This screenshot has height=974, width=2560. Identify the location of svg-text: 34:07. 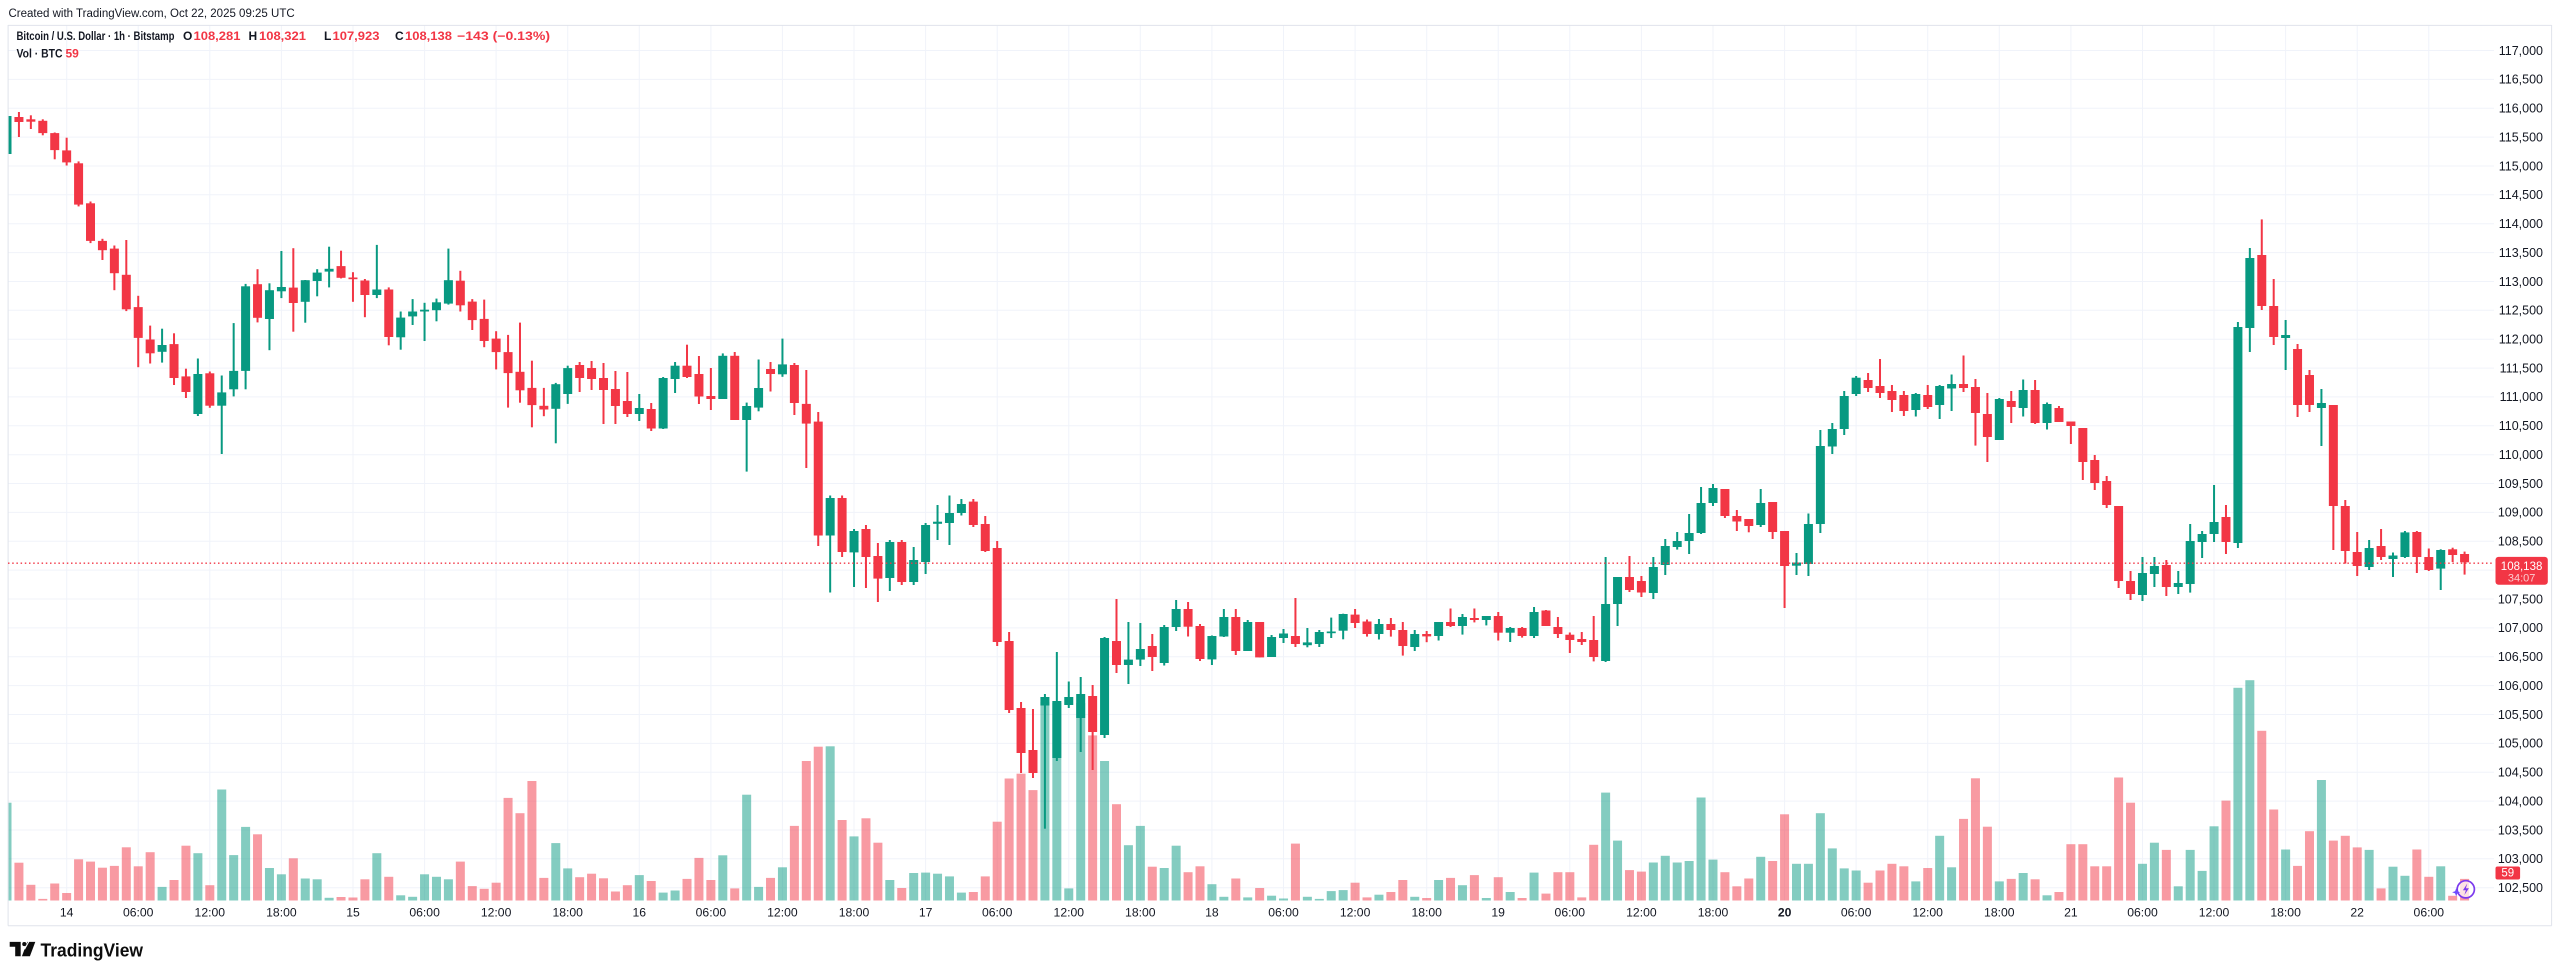
(2522, 579).